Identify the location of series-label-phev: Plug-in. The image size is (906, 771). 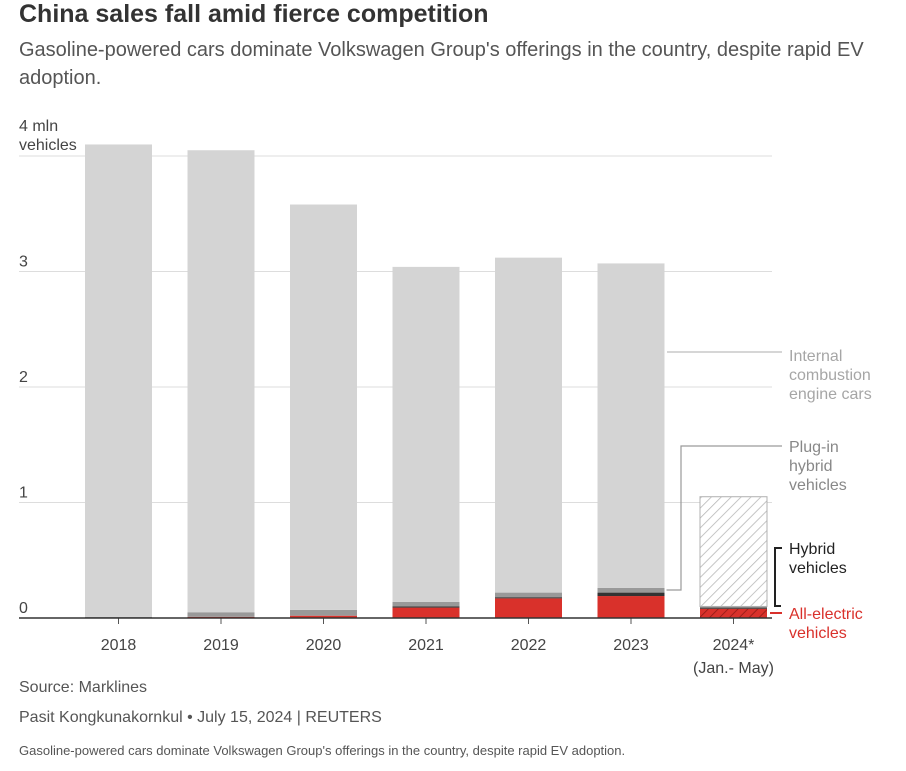
(814, 447).